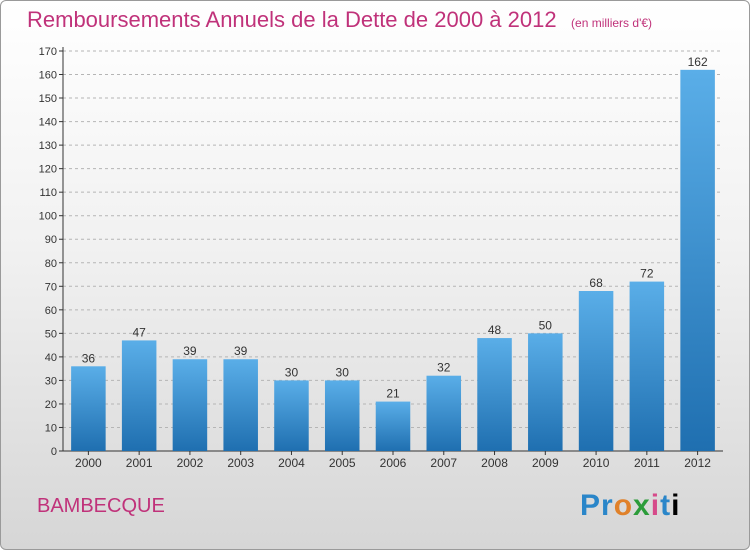  What do you see at coordinates (443, 463) in the screenshot?
I see `x-tick-label: 2007` at bounding box center [443, 463].